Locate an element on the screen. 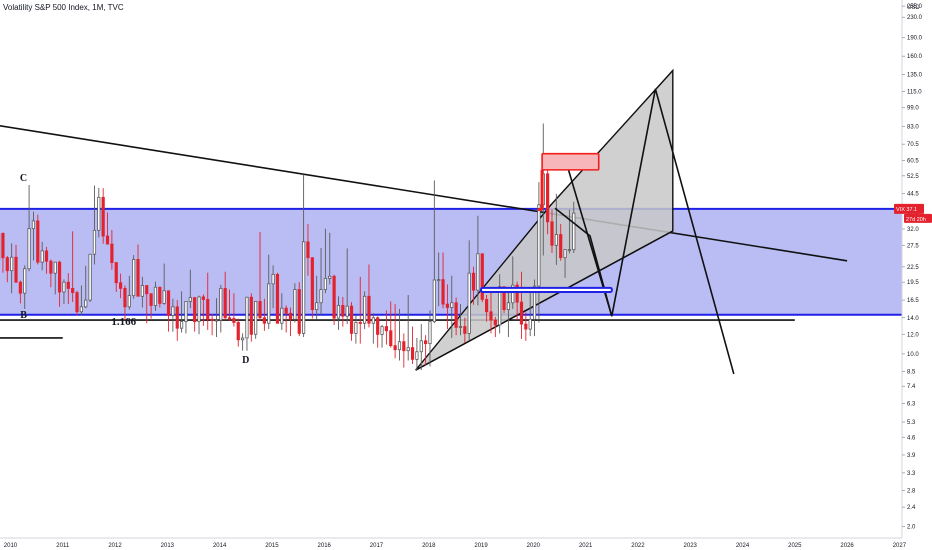 This screenshot has height=550, width=932. x-tick-label: 2018 is located at coordinates (429, 546).